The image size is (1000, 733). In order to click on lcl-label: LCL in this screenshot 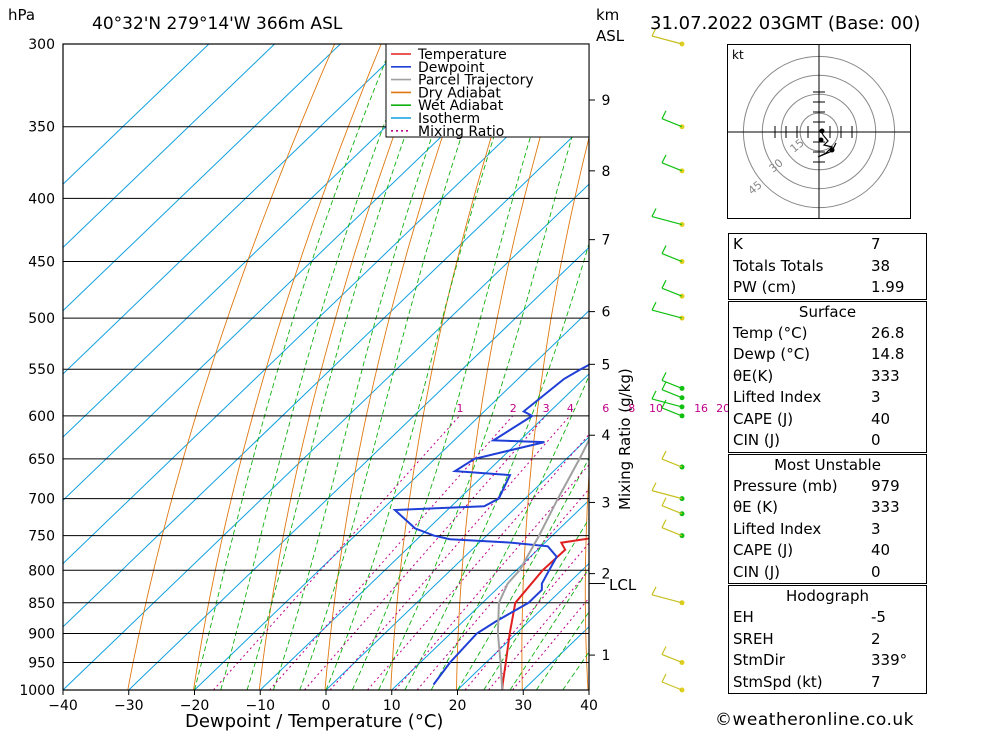, I will do `click(623, 585)`.